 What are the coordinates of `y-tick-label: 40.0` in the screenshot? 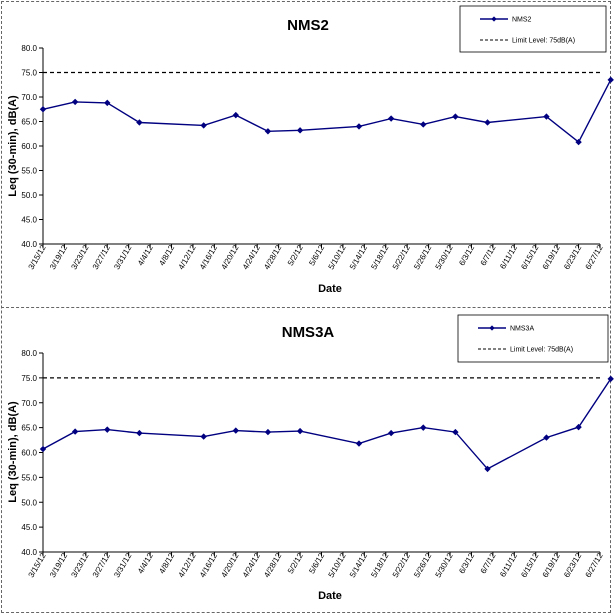 It's located at (29, 552).